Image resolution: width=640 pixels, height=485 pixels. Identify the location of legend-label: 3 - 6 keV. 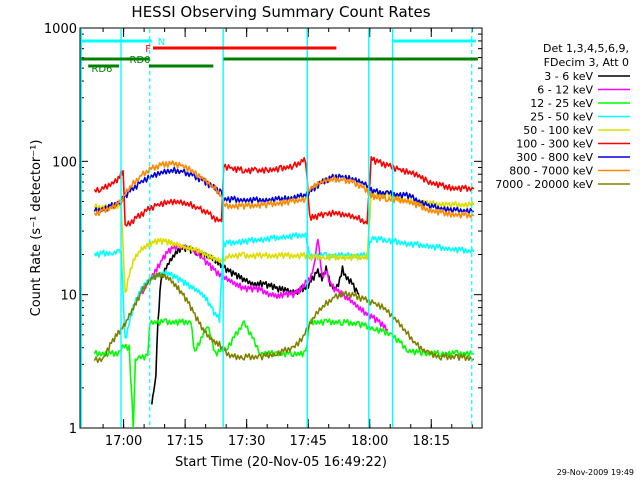
(568, 76).